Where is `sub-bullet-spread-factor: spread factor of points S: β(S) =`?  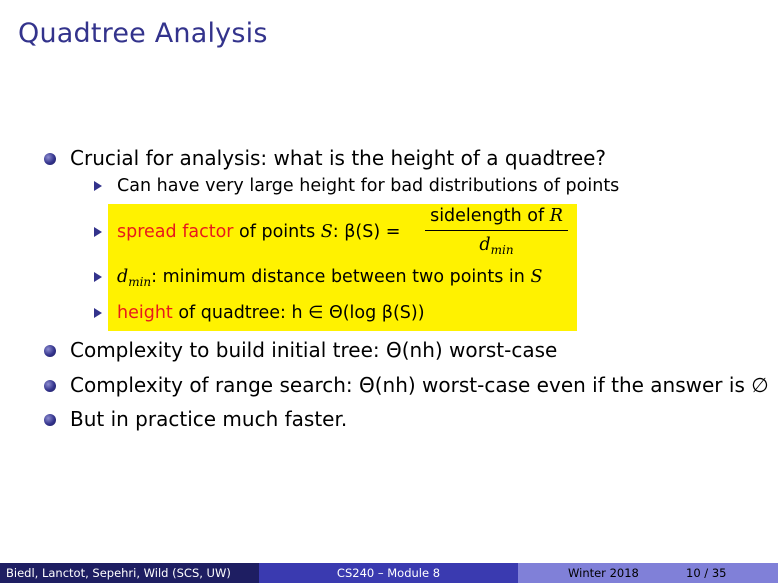 sub-bullet-spread-factor: spread factor of points S: β(S) = is located at coordinates (258, 232).